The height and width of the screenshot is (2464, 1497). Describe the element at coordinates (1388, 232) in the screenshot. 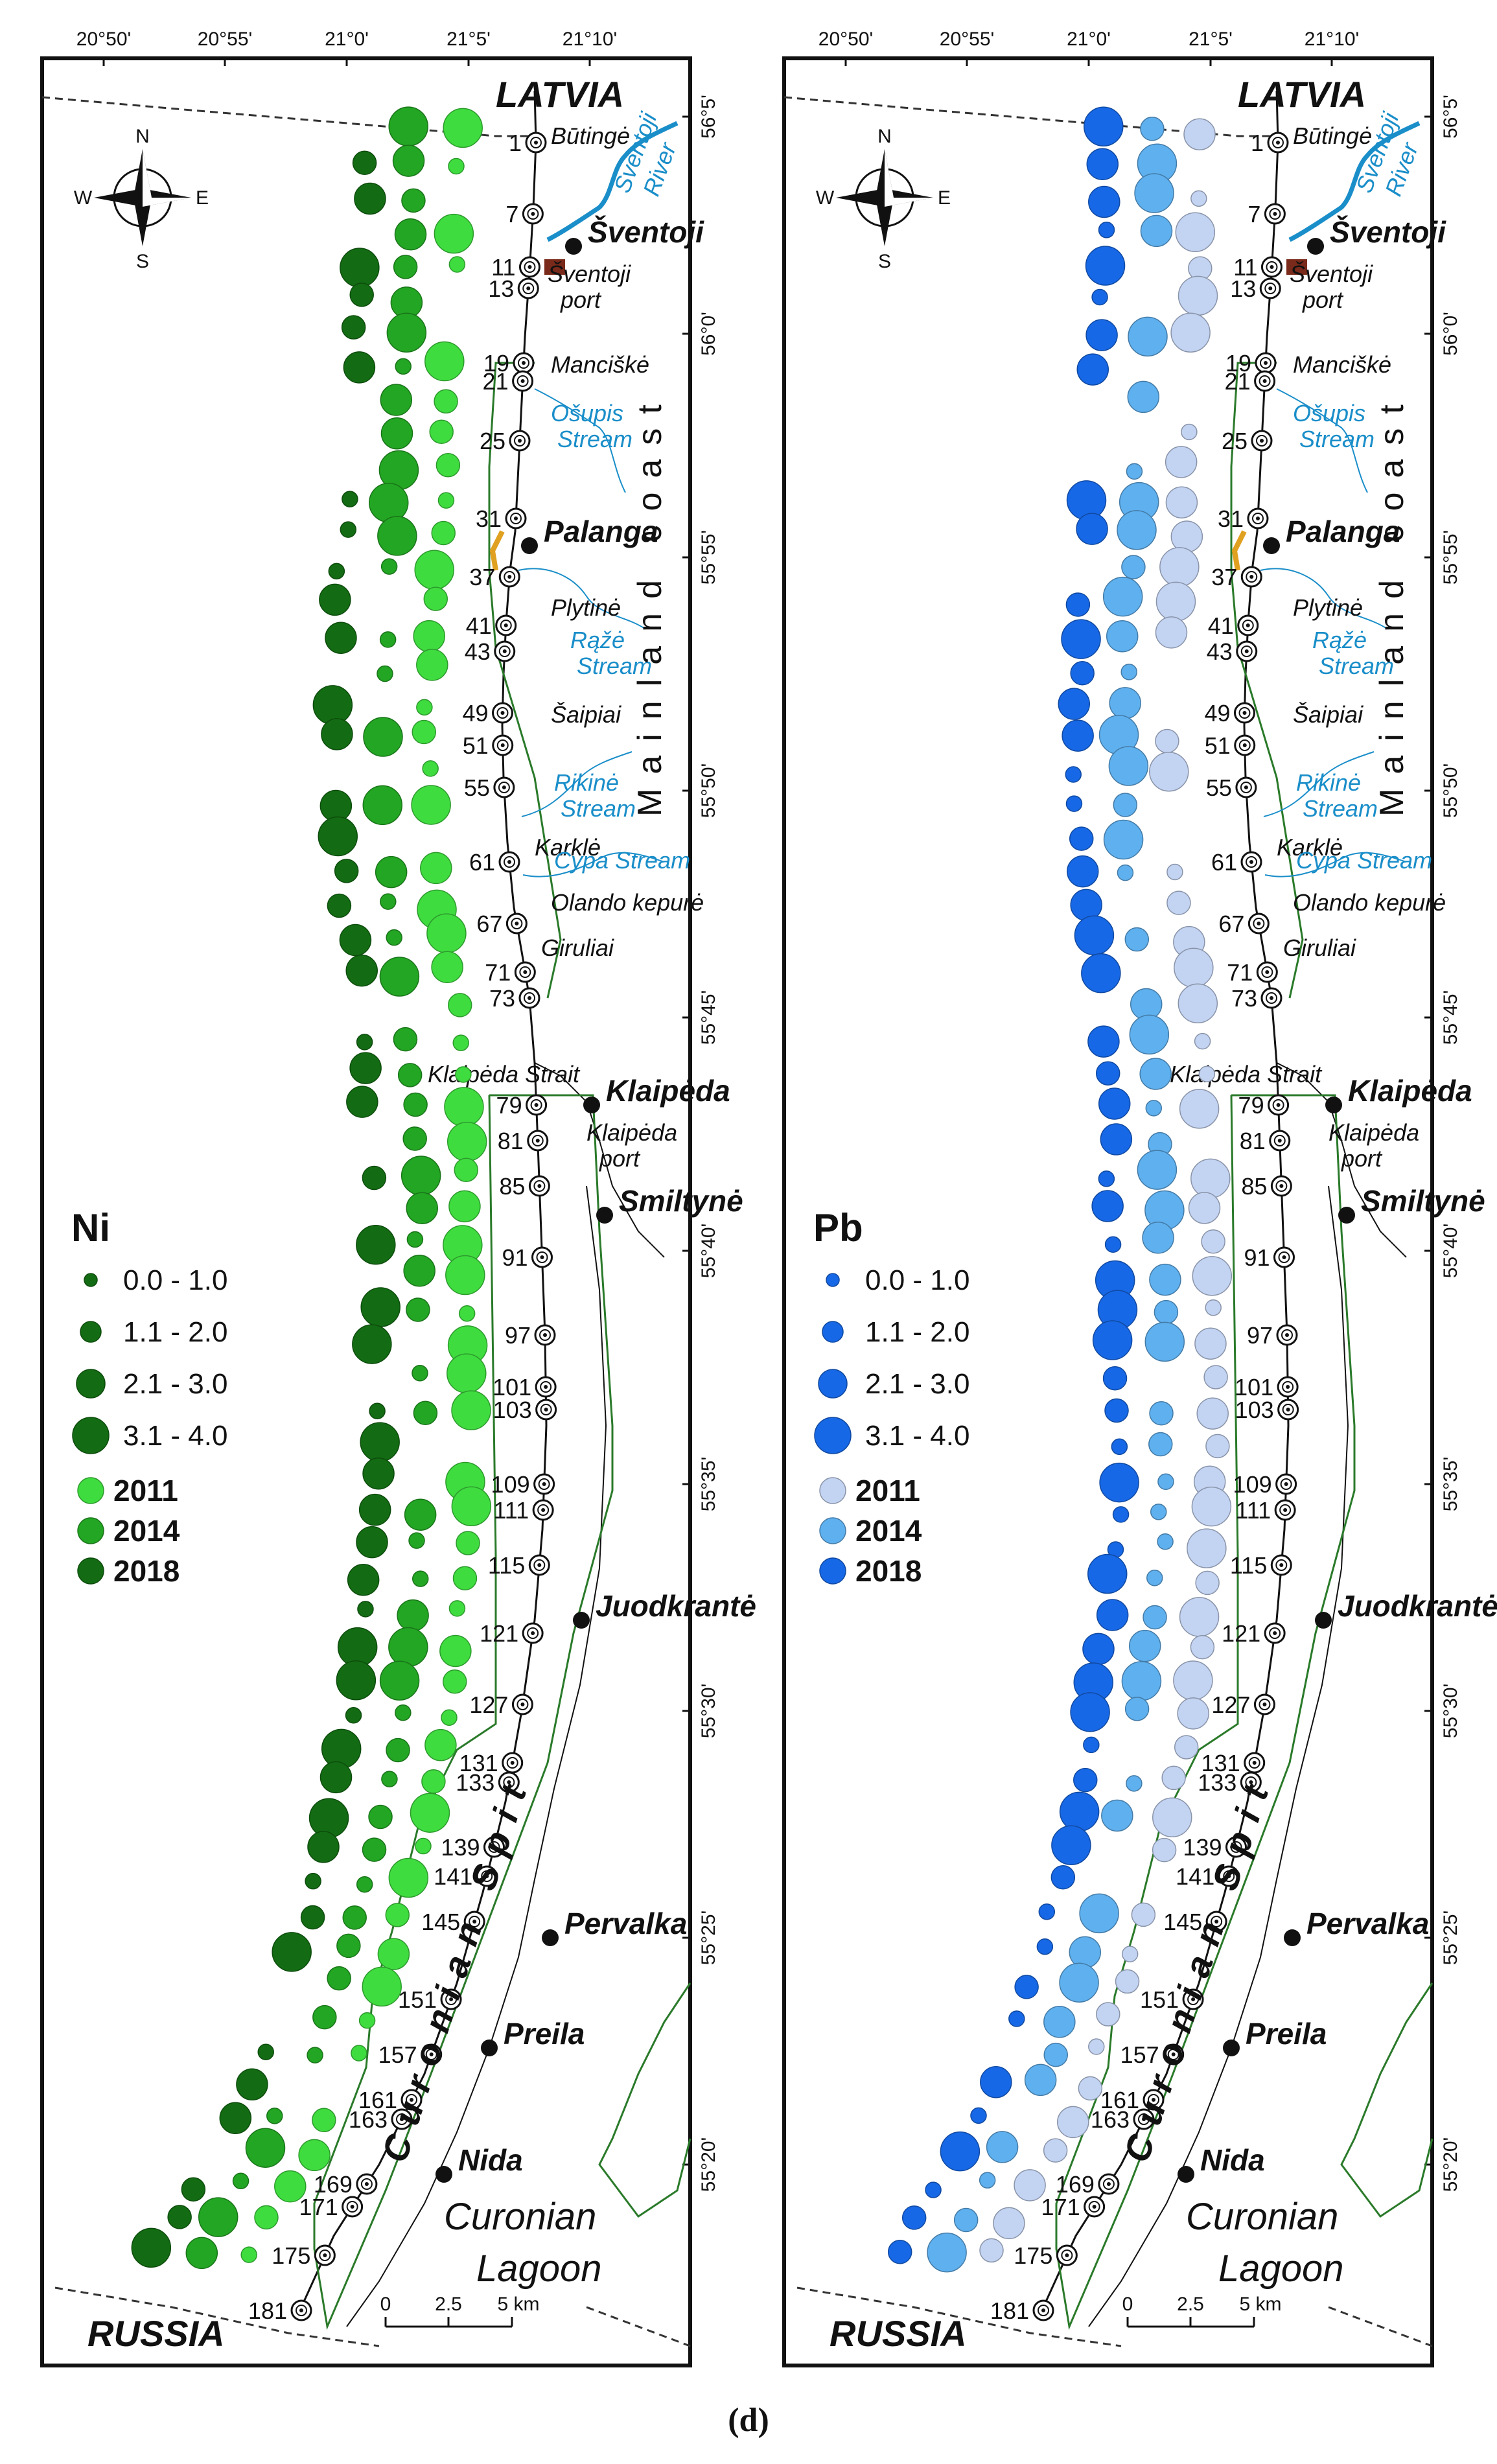

I see `town-label: Šventoji` at that location.